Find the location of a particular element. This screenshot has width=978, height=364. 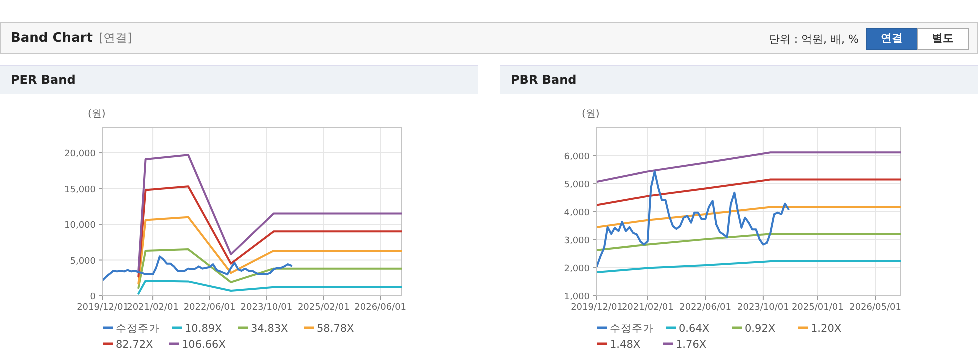

legend-label: 10.89X is located at coordinates (203, 329).